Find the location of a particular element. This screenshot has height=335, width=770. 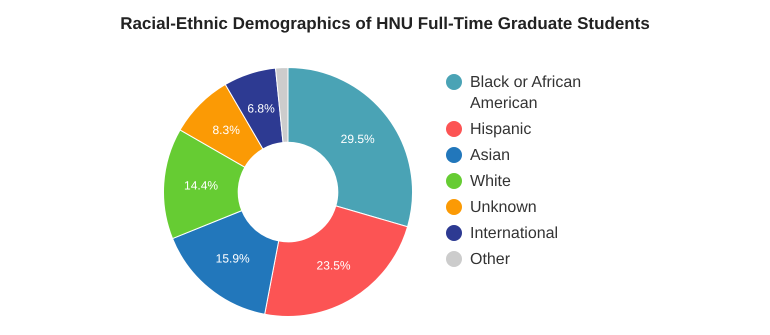

legend-label: Asian is located at coordinates (491, 156).